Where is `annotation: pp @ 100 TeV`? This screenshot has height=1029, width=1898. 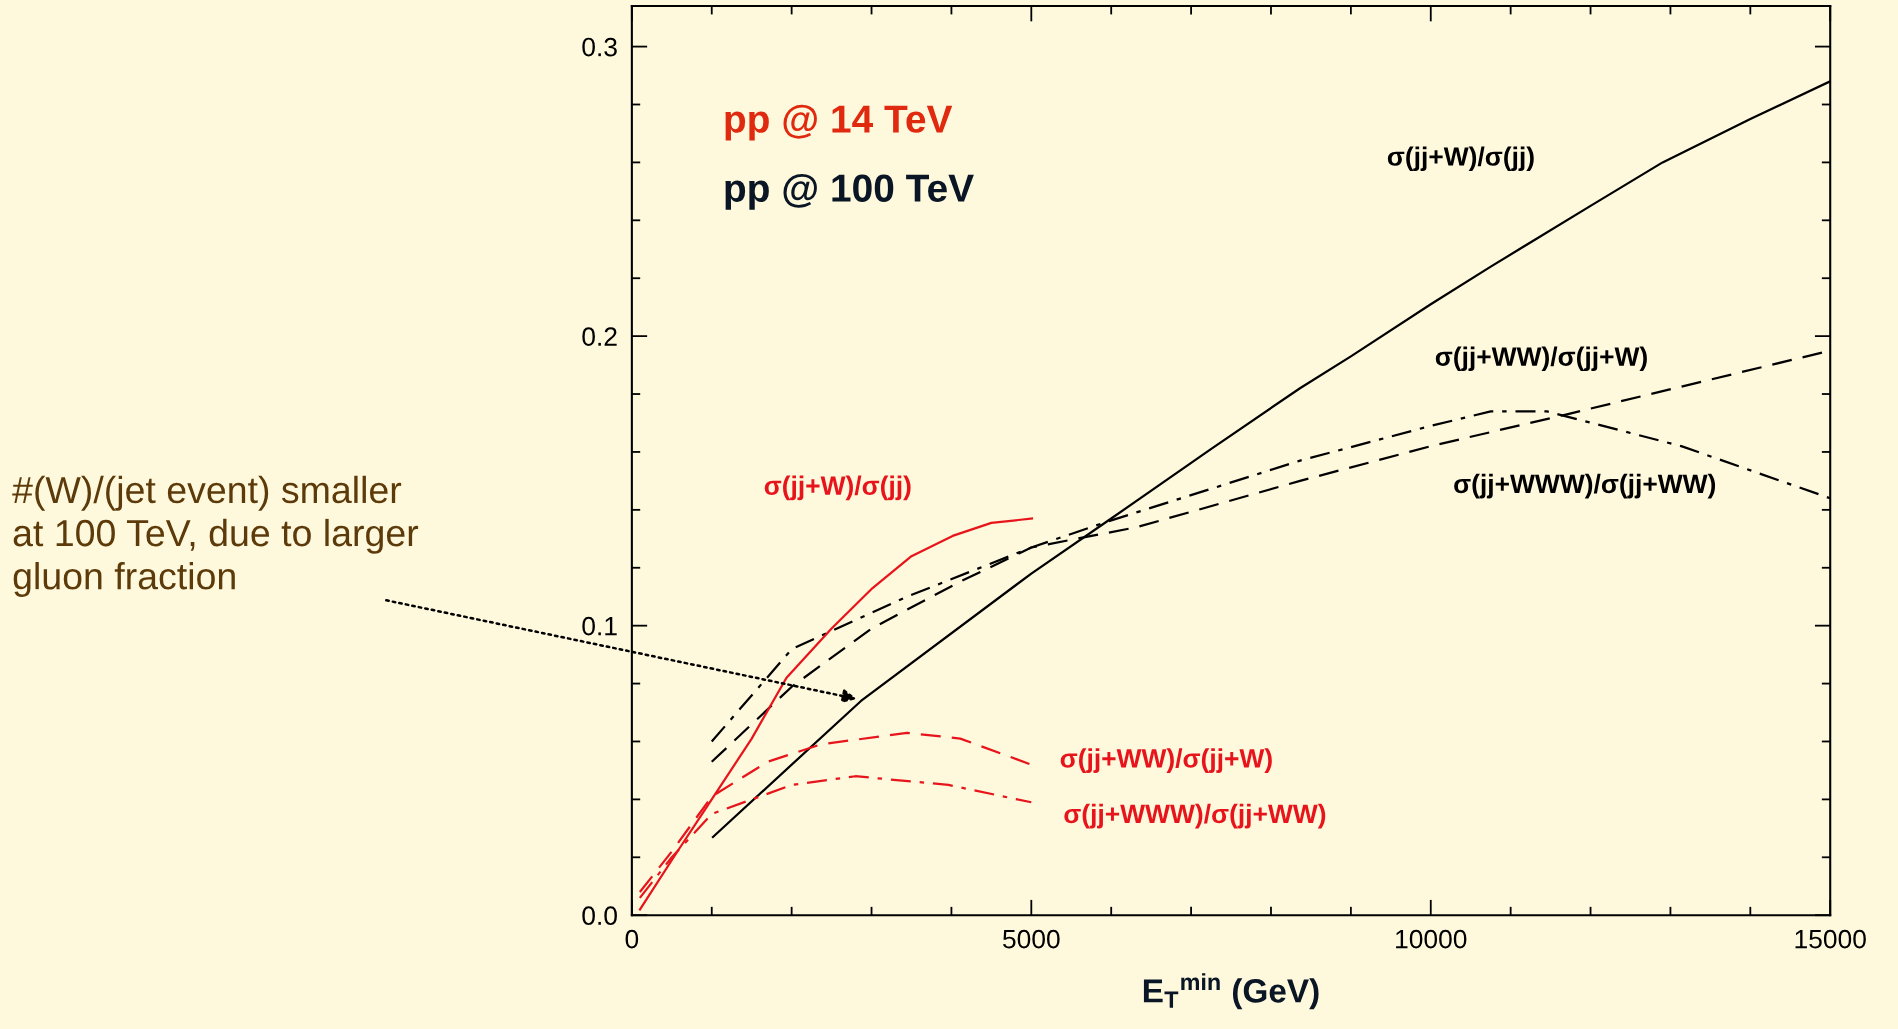
annotation: pp @ 100 TeV is located at coordinates (849, 191).